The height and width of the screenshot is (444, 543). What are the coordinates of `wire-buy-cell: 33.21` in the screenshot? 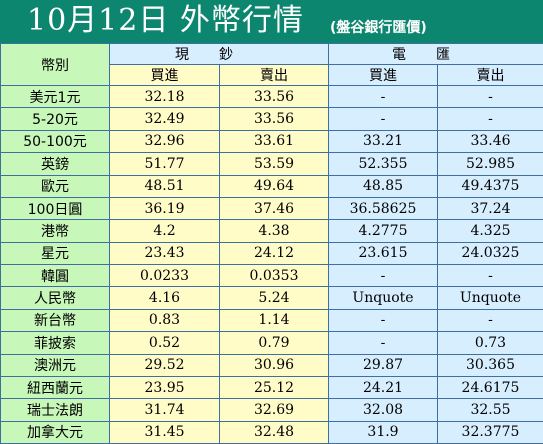 It's located at (383, 141).